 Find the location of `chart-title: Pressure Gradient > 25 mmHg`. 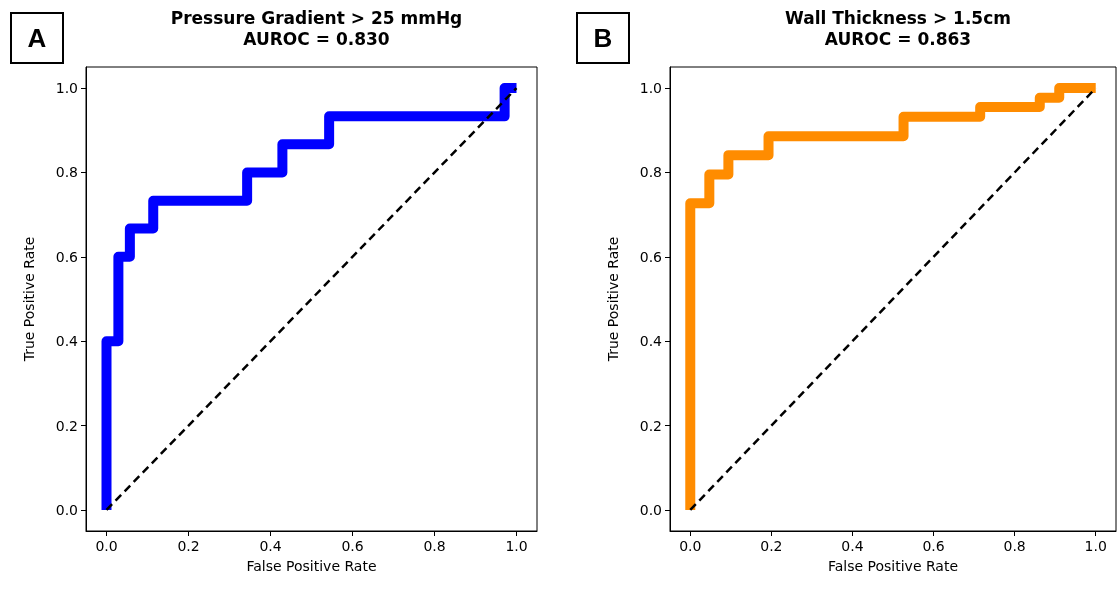

chart-title: Pressure Gradient > 25 mmHg is located at coordinates (316, 17).